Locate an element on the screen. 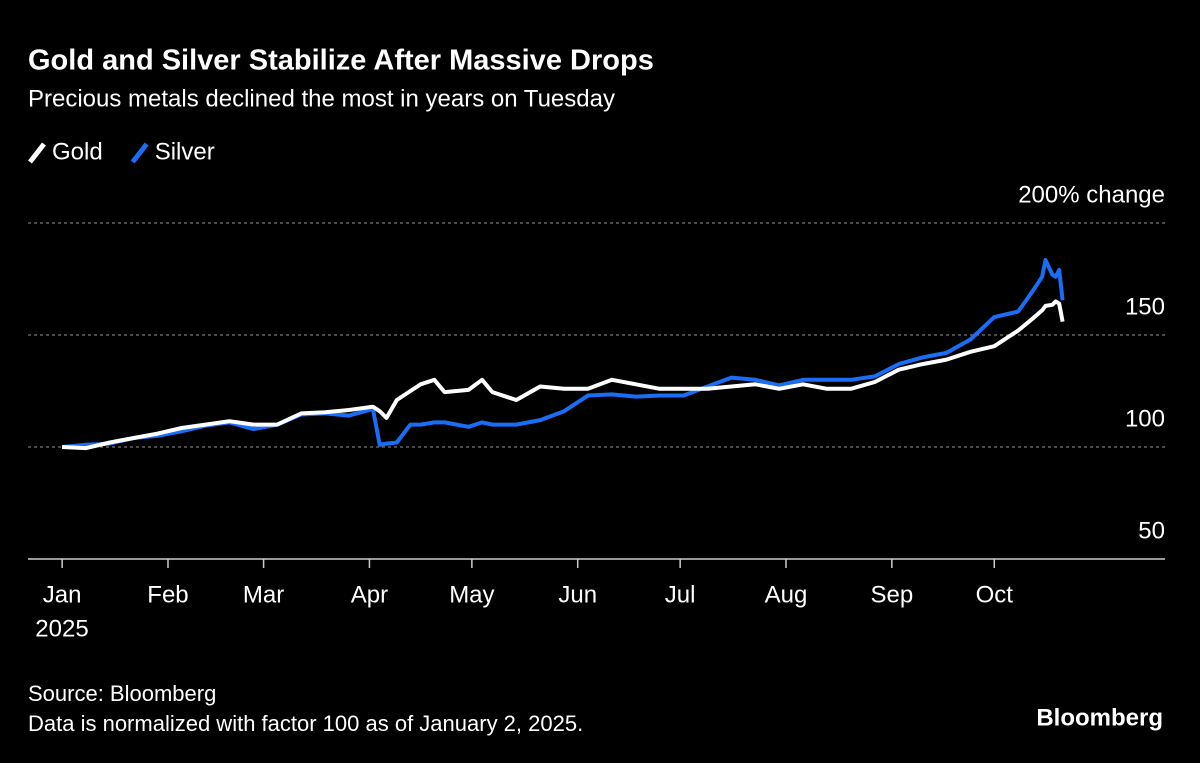 Image resolution: width=1200 pixels, height=763 pixels. source: Source: Bloomberg is located at coordinates (122, 693).